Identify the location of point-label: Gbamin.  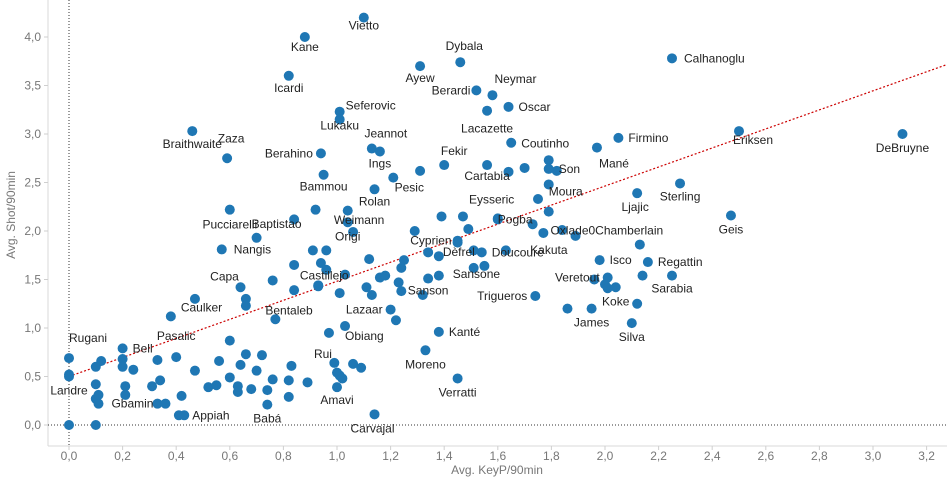
(132, 404).